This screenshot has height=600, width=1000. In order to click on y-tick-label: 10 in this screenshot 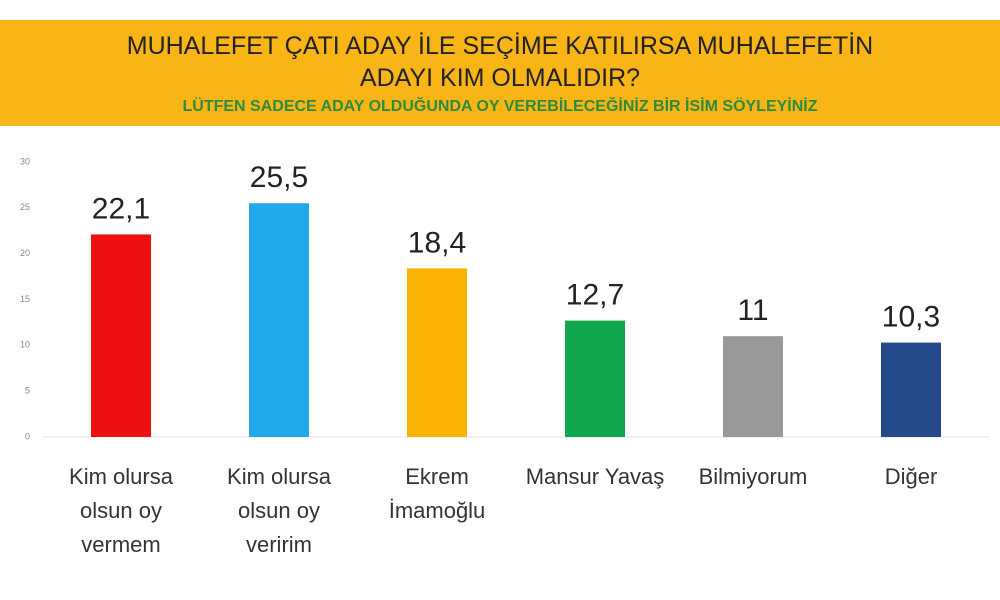, I will do `click(25, 345)`.